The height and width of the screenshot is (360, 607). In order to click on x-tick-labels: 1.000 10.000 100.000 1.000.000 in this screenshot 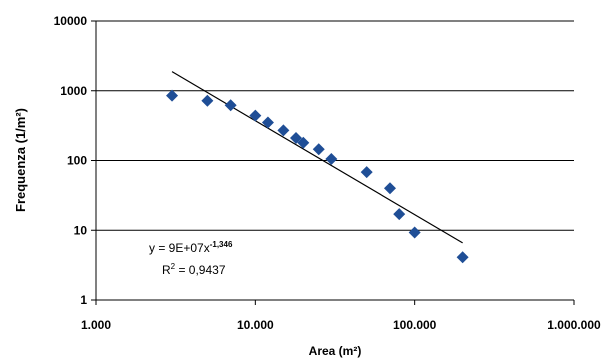, I will do `click(341, 325)`.